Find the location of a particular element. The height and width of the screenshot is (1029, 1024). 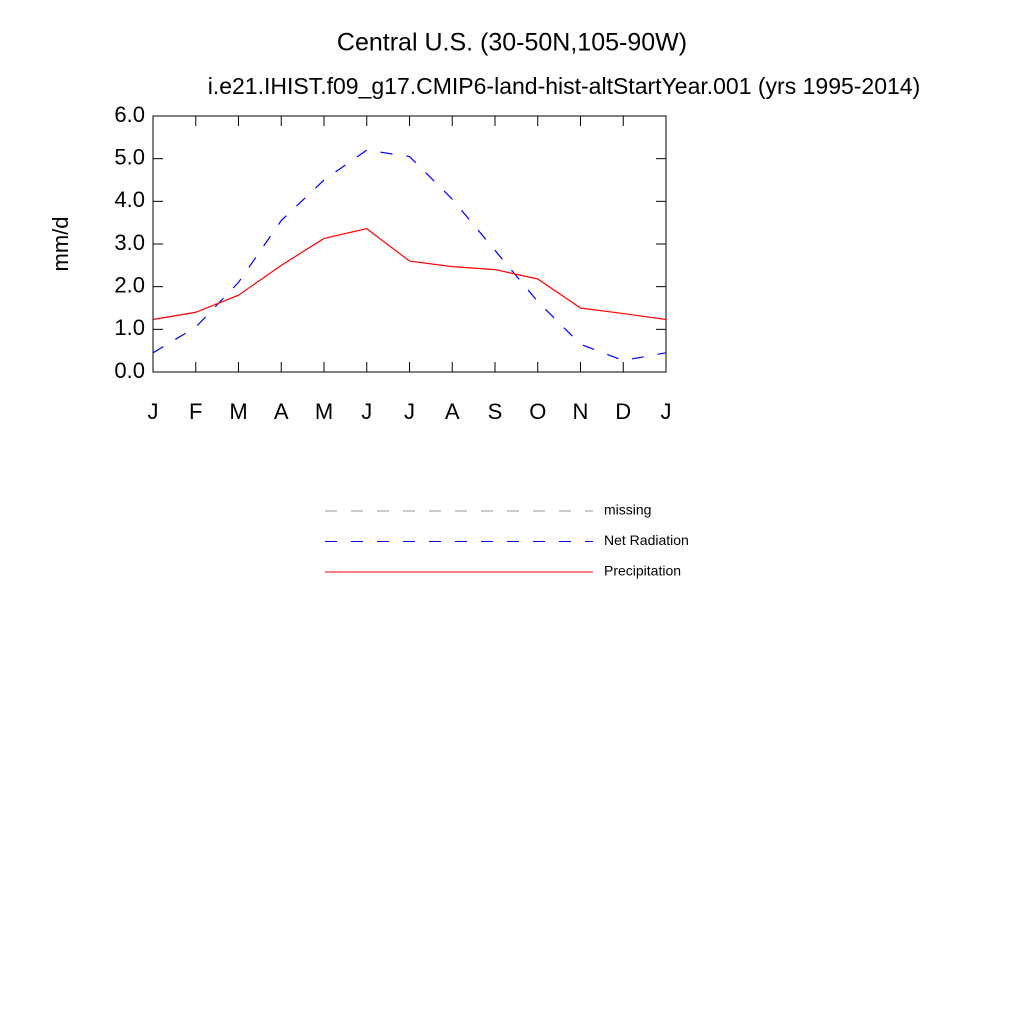

x-tick-label: N is located at coordinates (581, 411).